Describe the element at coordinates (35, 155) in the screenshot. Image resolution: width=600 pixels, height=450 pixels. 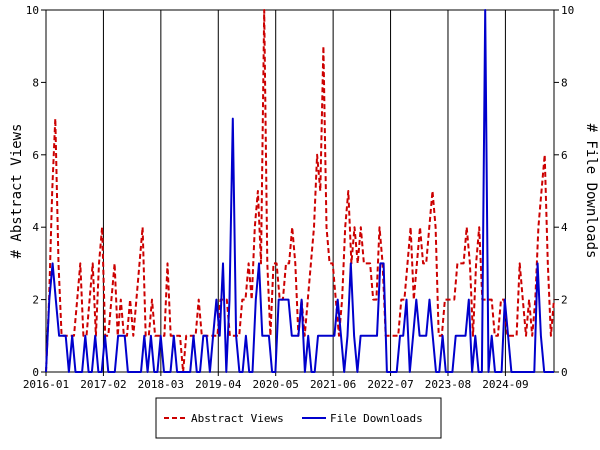
I see `left-y-tick-label: 6` at that location.